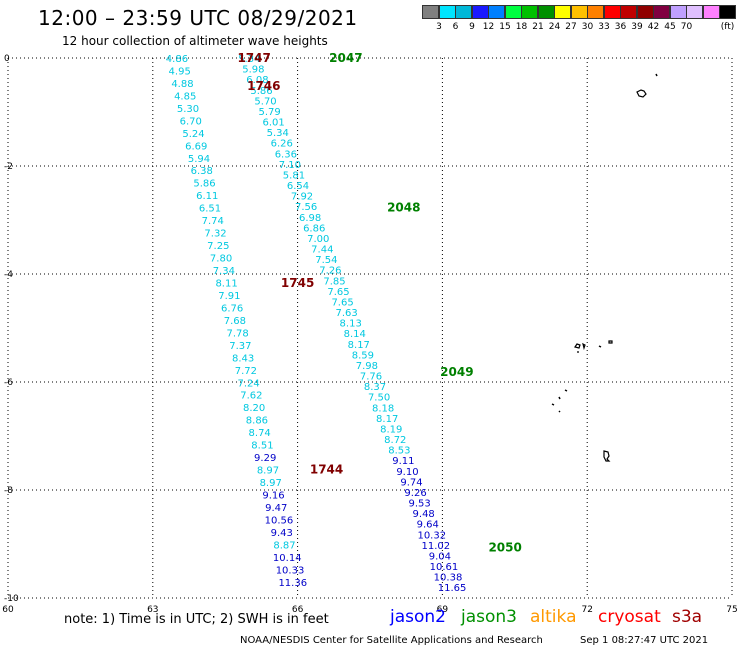  Describe the element at coordinates (439, 27) in the screenshot. I see `color-scale-label: 3` at that location.